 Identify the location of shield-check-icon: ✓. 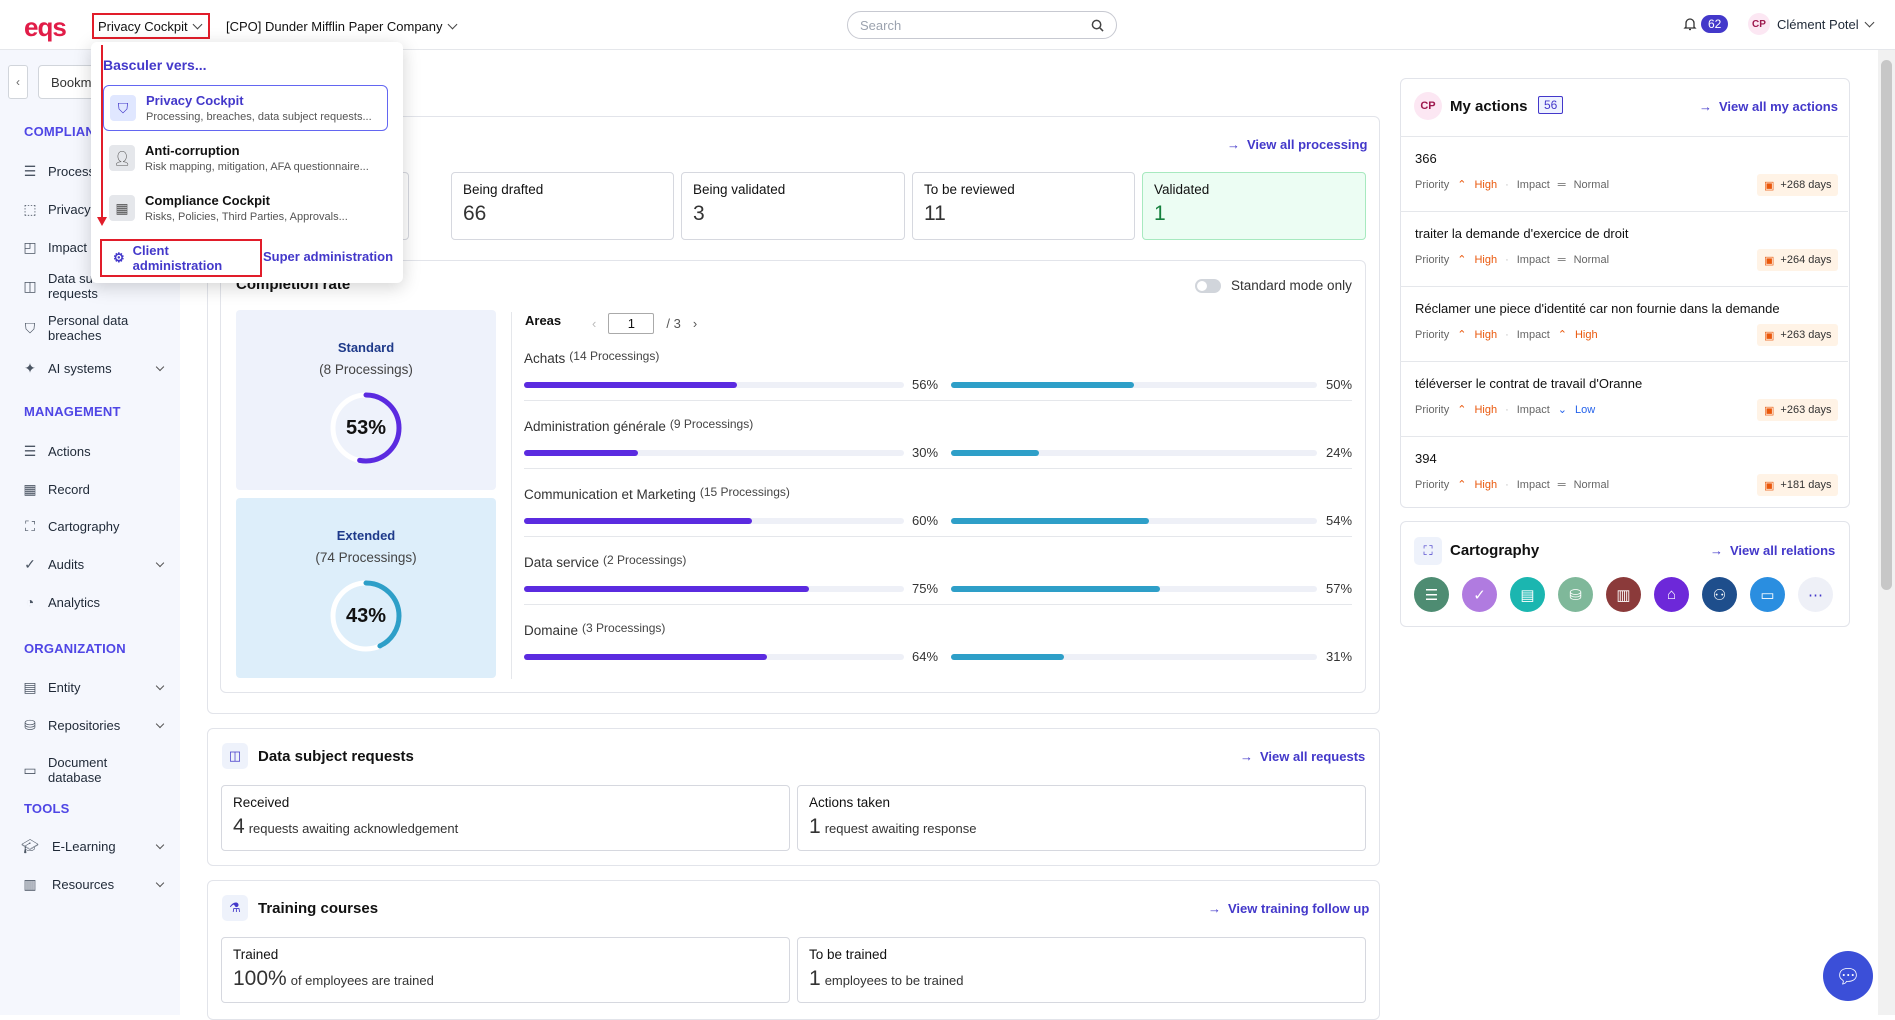
(1479, 594).